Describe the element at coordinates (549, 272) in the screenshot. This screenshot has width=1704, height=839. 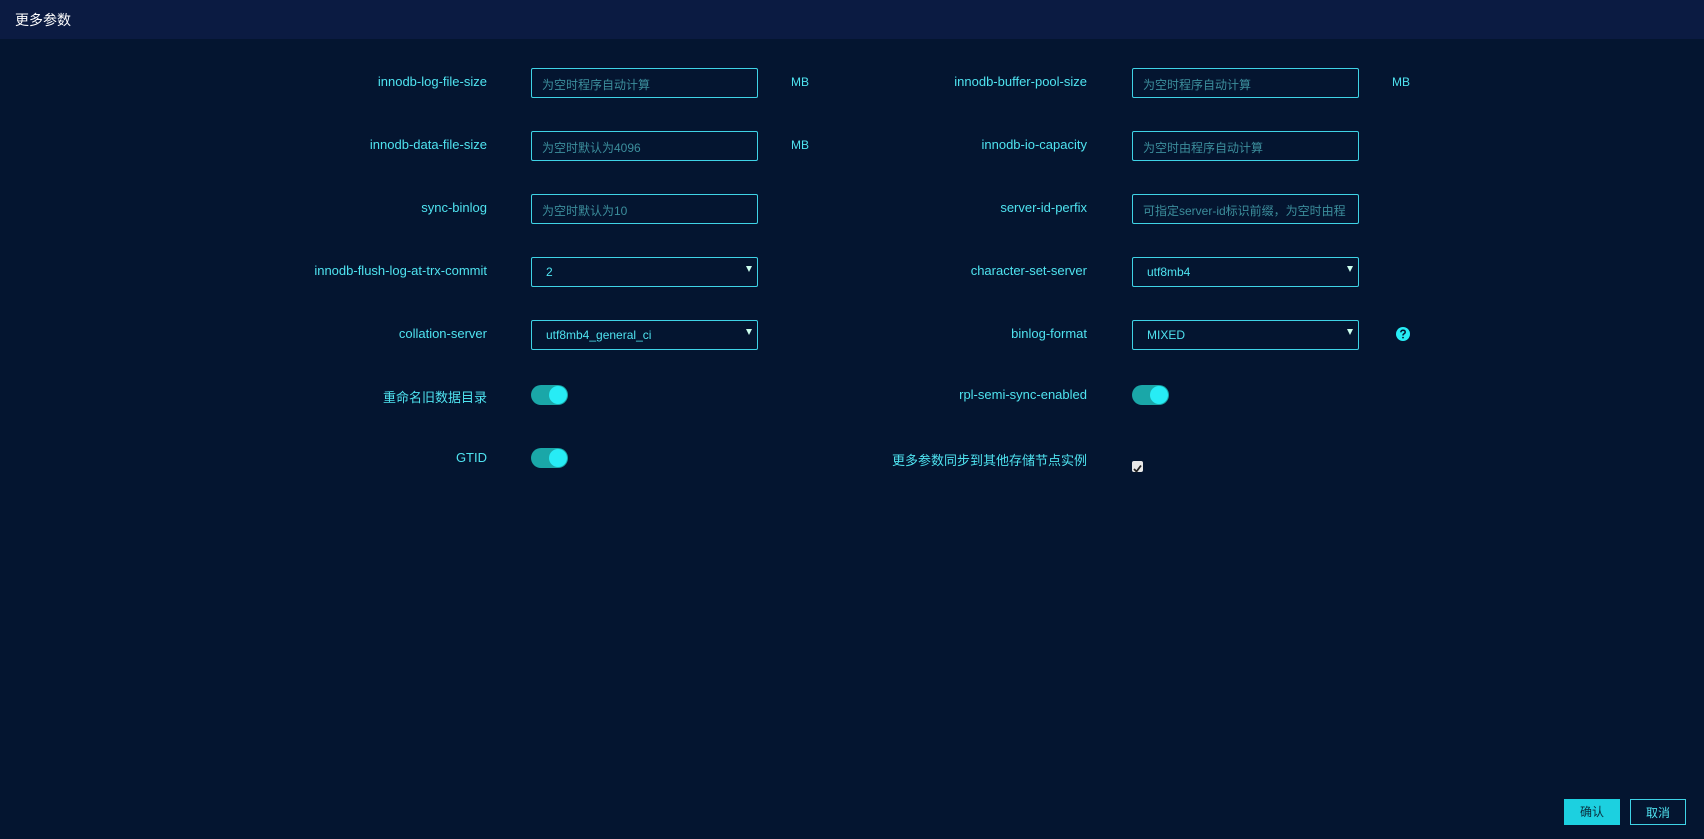
I see `selected-value: 2` at that location.